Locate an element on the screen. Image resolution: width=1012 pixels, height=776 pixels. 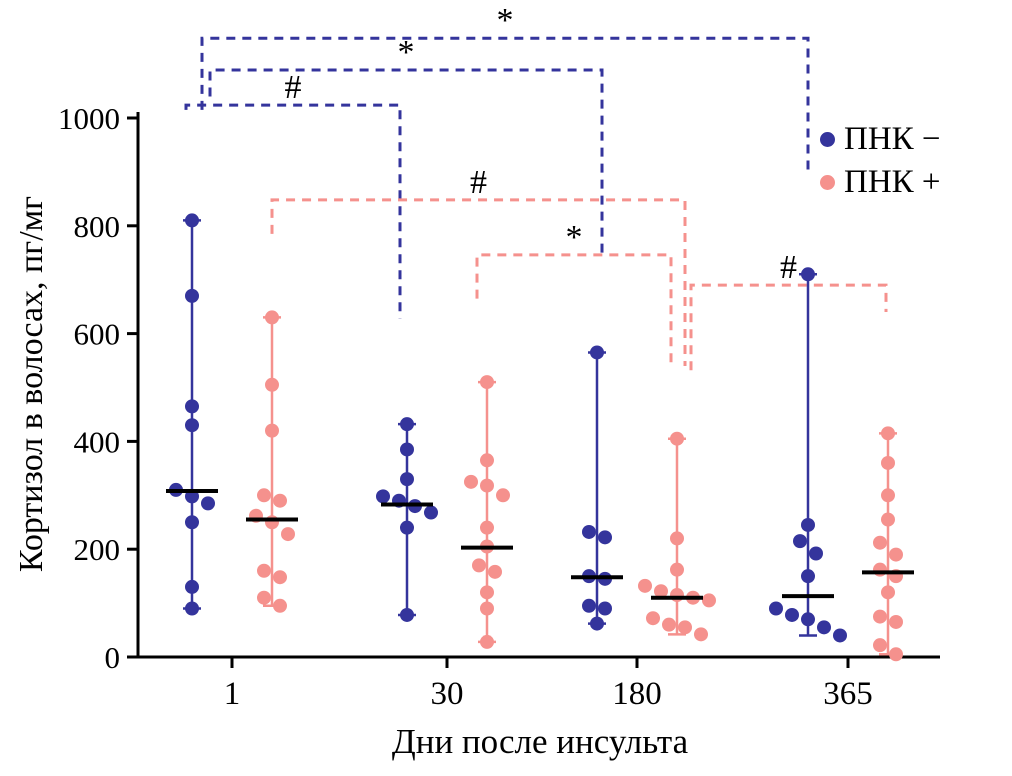
y-tick-label: 0 is located at coordinates (113, 657).